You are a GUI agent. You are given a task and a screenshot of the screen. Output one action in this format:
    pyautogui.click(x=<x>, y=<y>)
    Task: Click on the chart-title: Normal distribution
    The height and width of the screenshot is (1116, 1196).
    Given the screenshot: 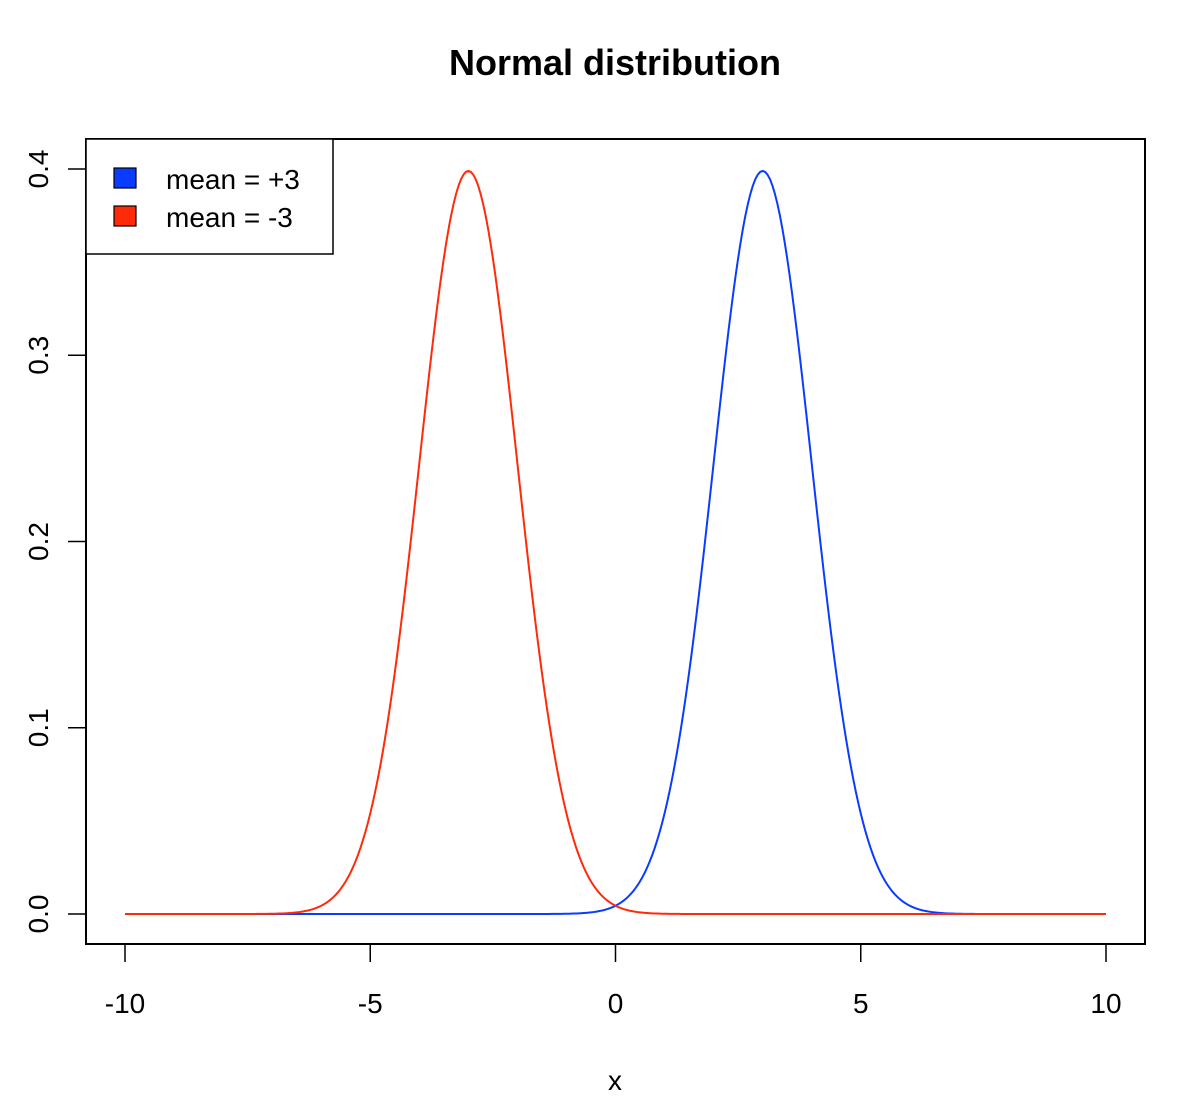 What is the action you would take?
    pyautogui.click(x=615, y=62)
    